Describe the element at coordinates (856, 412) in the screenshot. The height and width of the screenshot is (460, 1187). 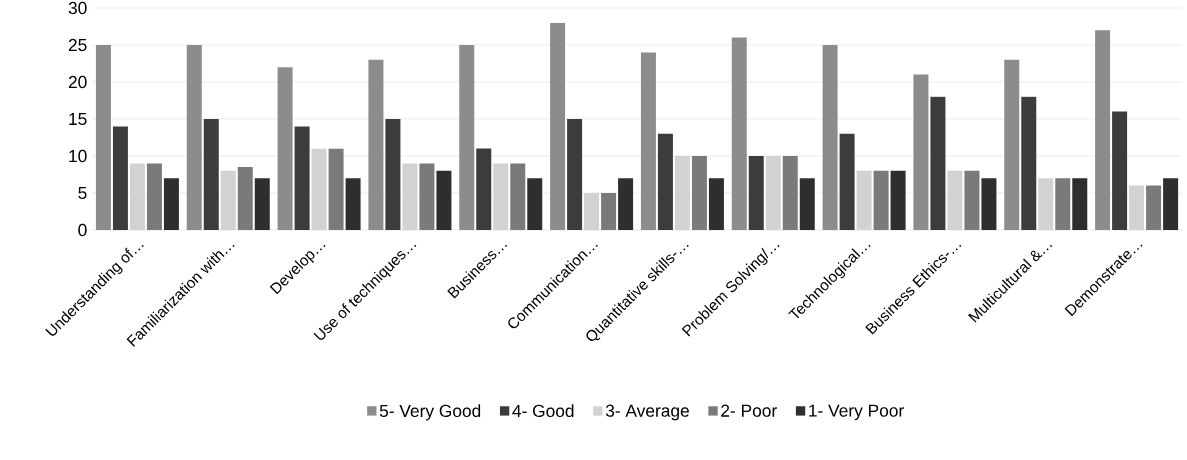
I see `legend-label: 1- Very Poor` at that location.